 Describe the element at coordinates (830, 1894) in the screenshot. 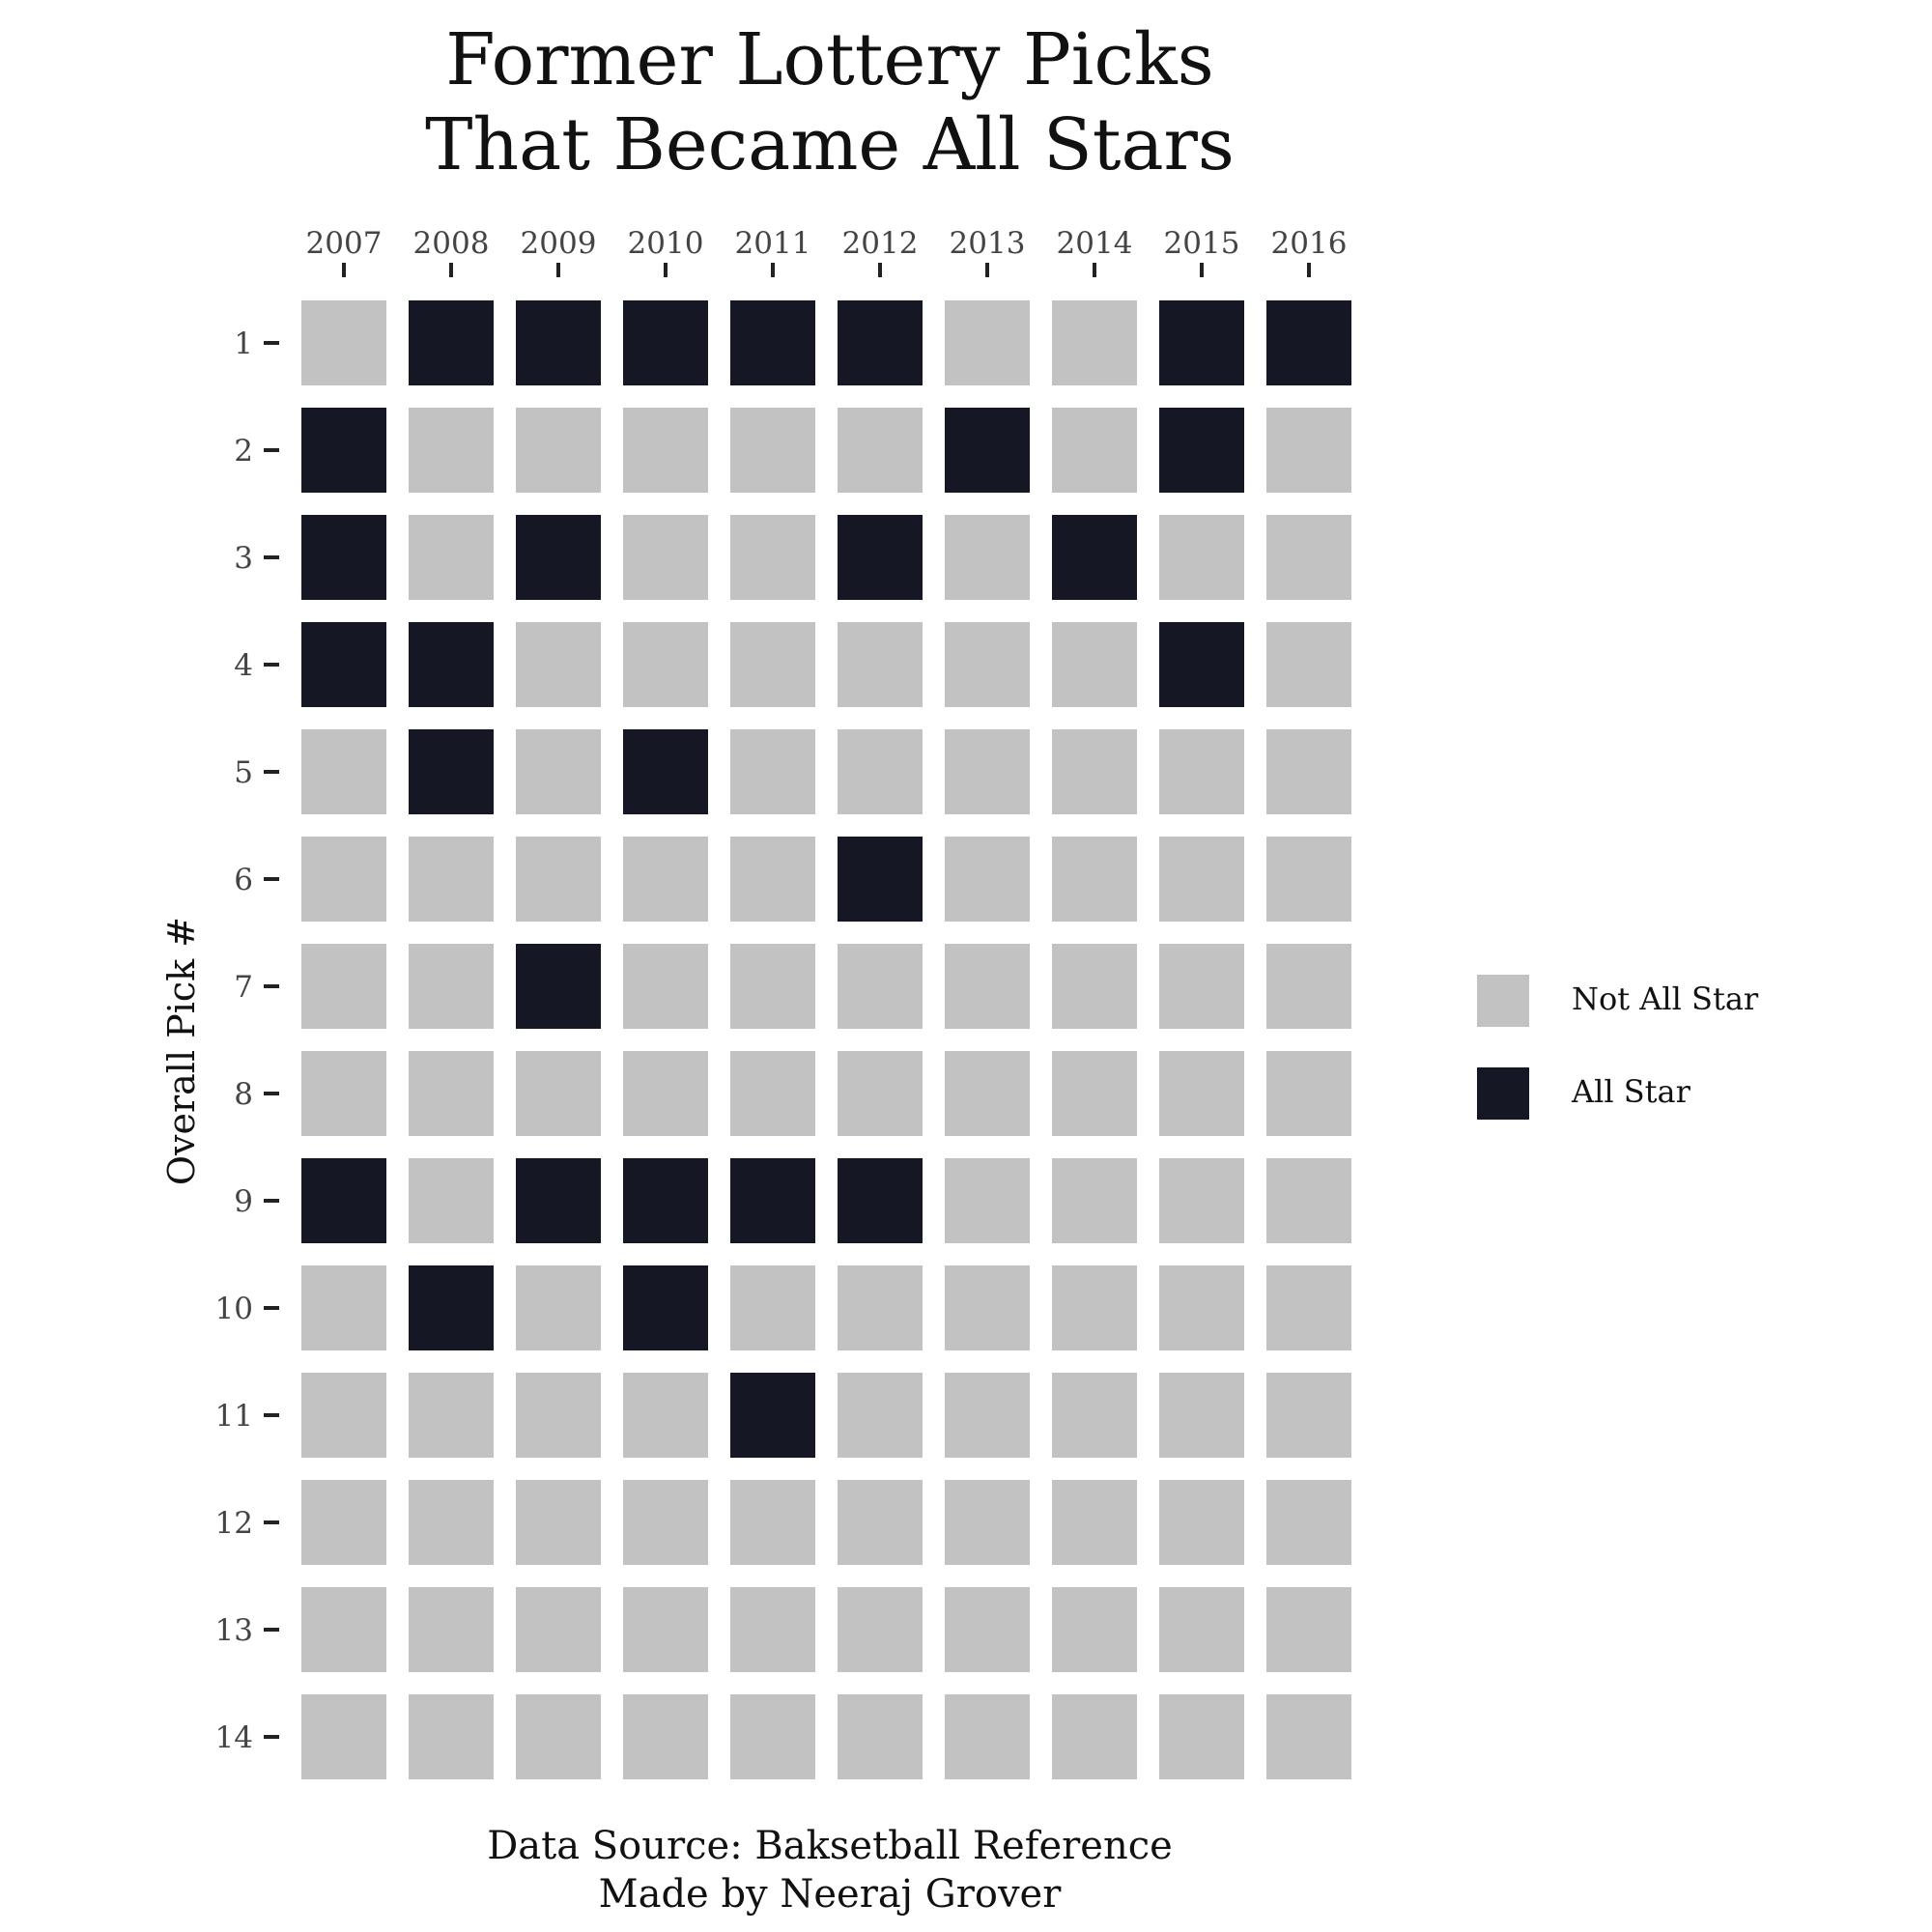

I see `caption-author: Made by Neeraj Grover` at that location.